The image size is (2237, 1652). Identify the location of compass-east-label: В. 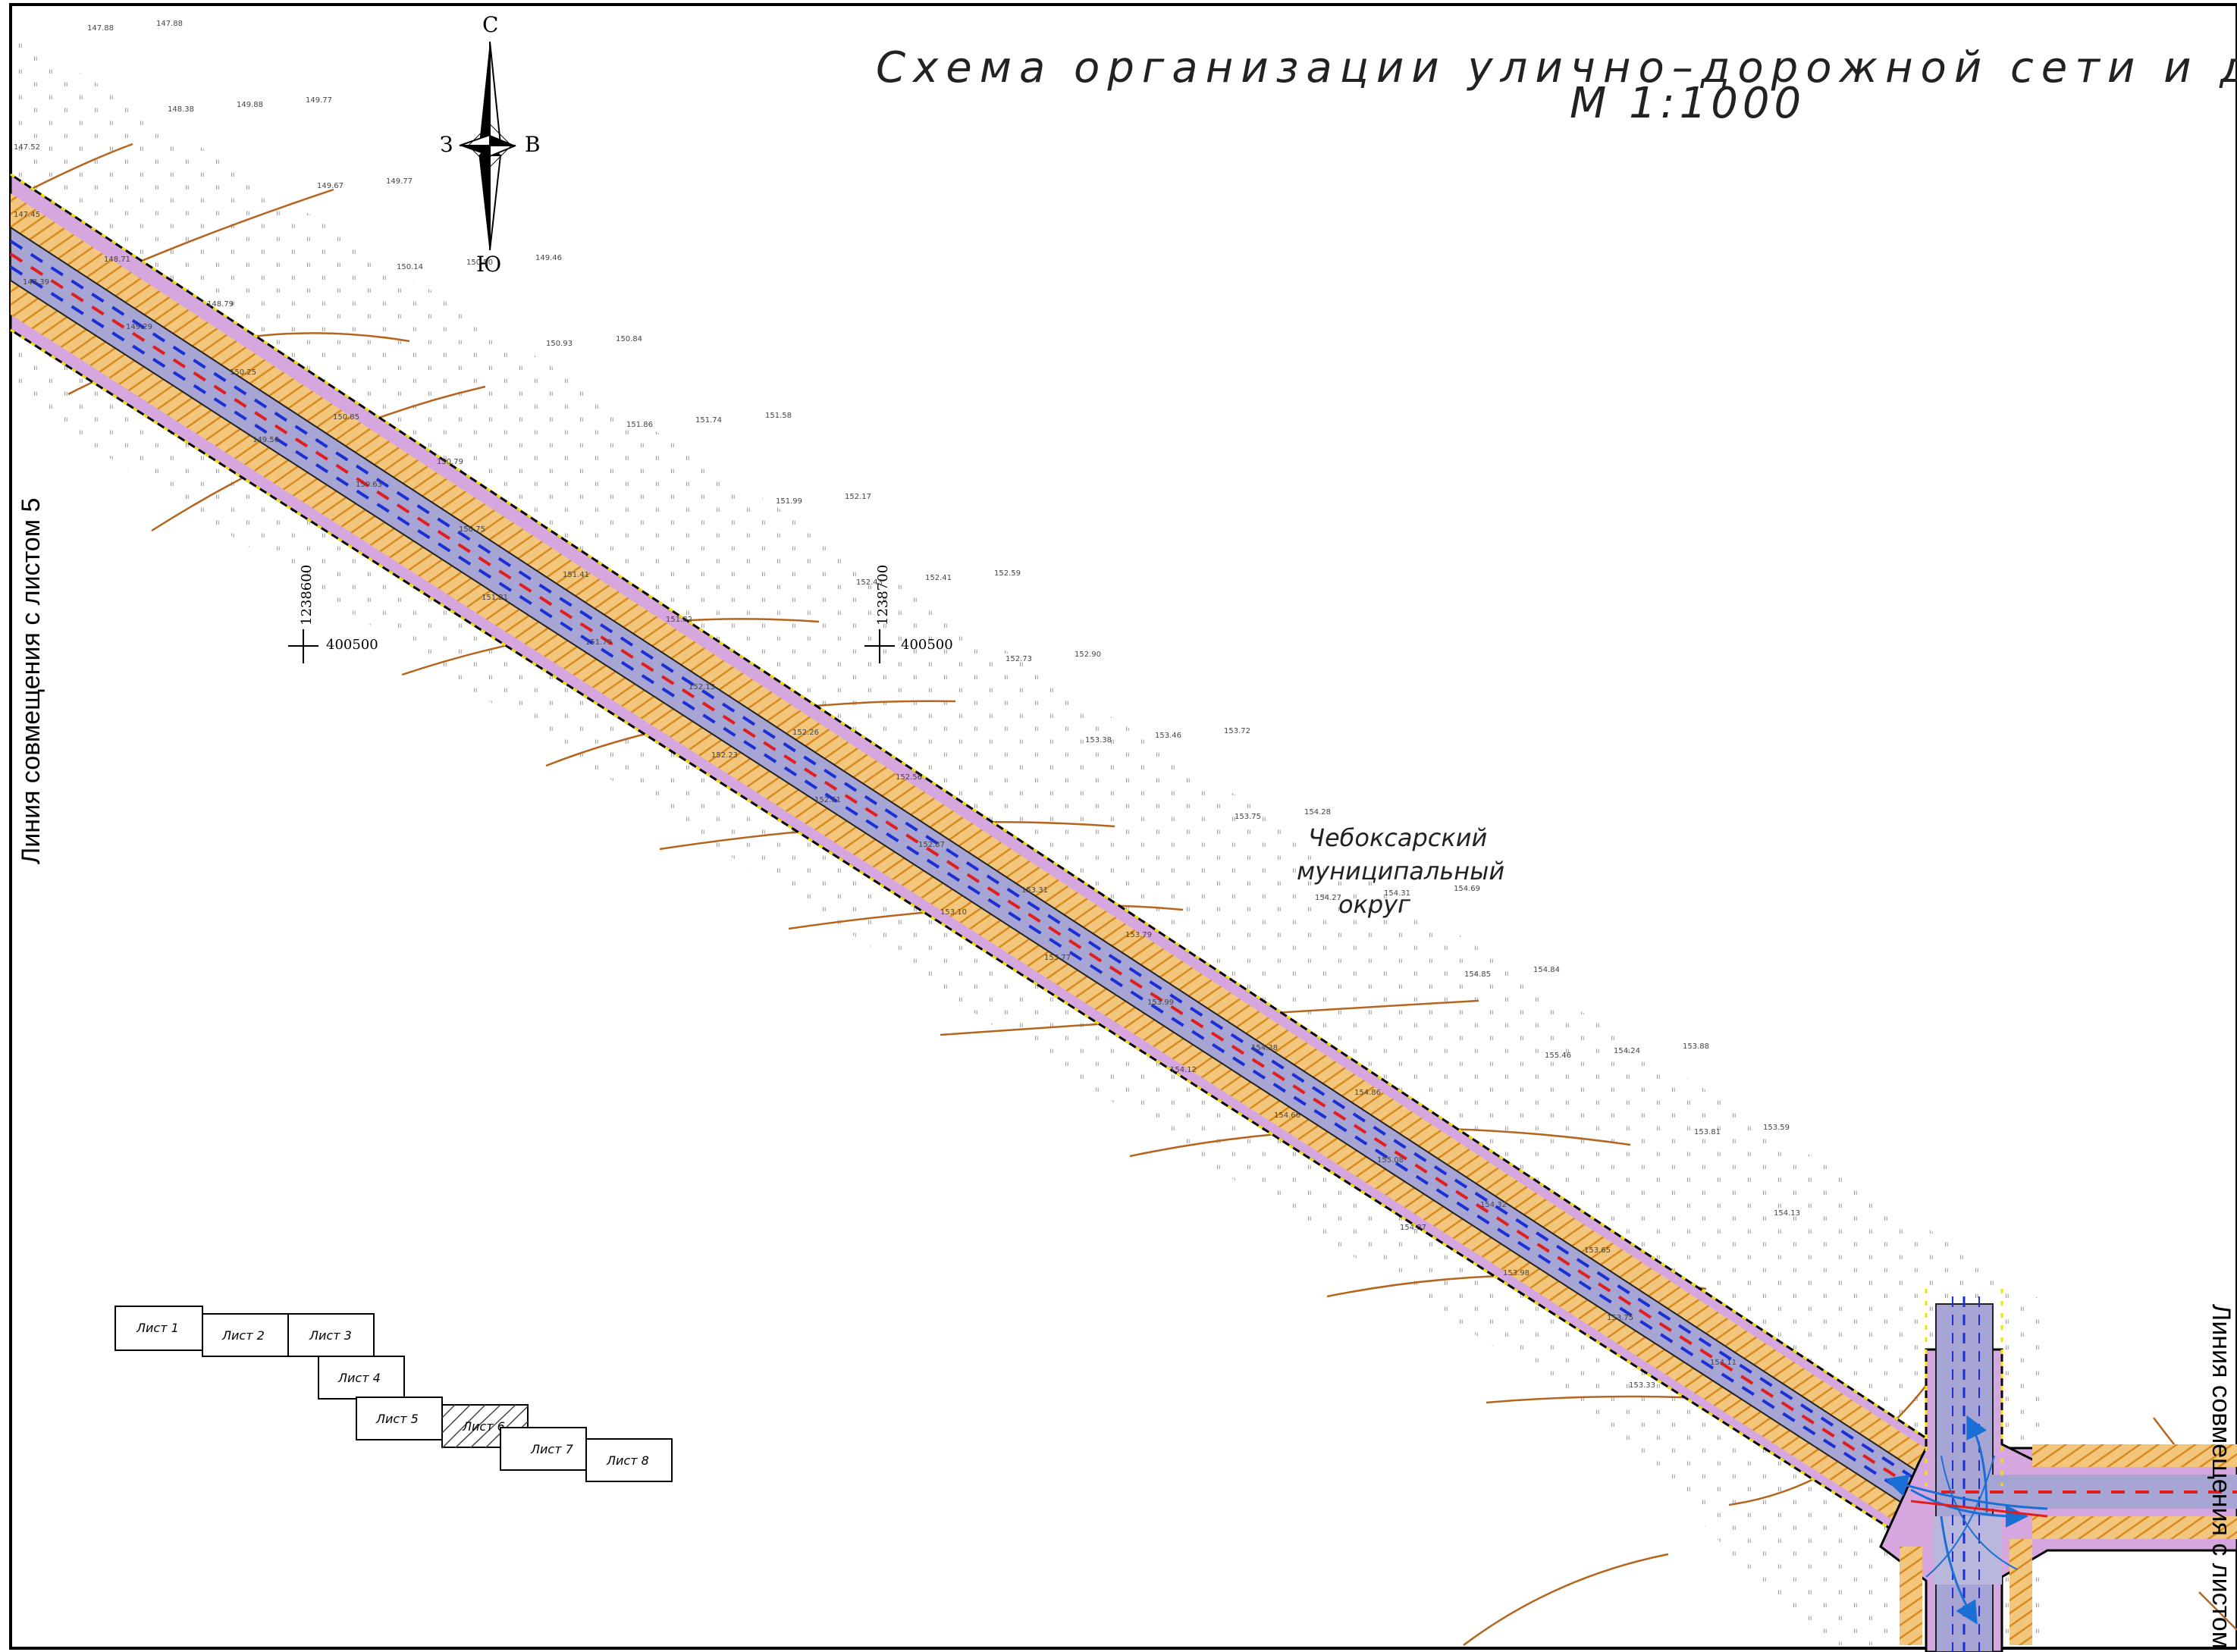
(533, 144).